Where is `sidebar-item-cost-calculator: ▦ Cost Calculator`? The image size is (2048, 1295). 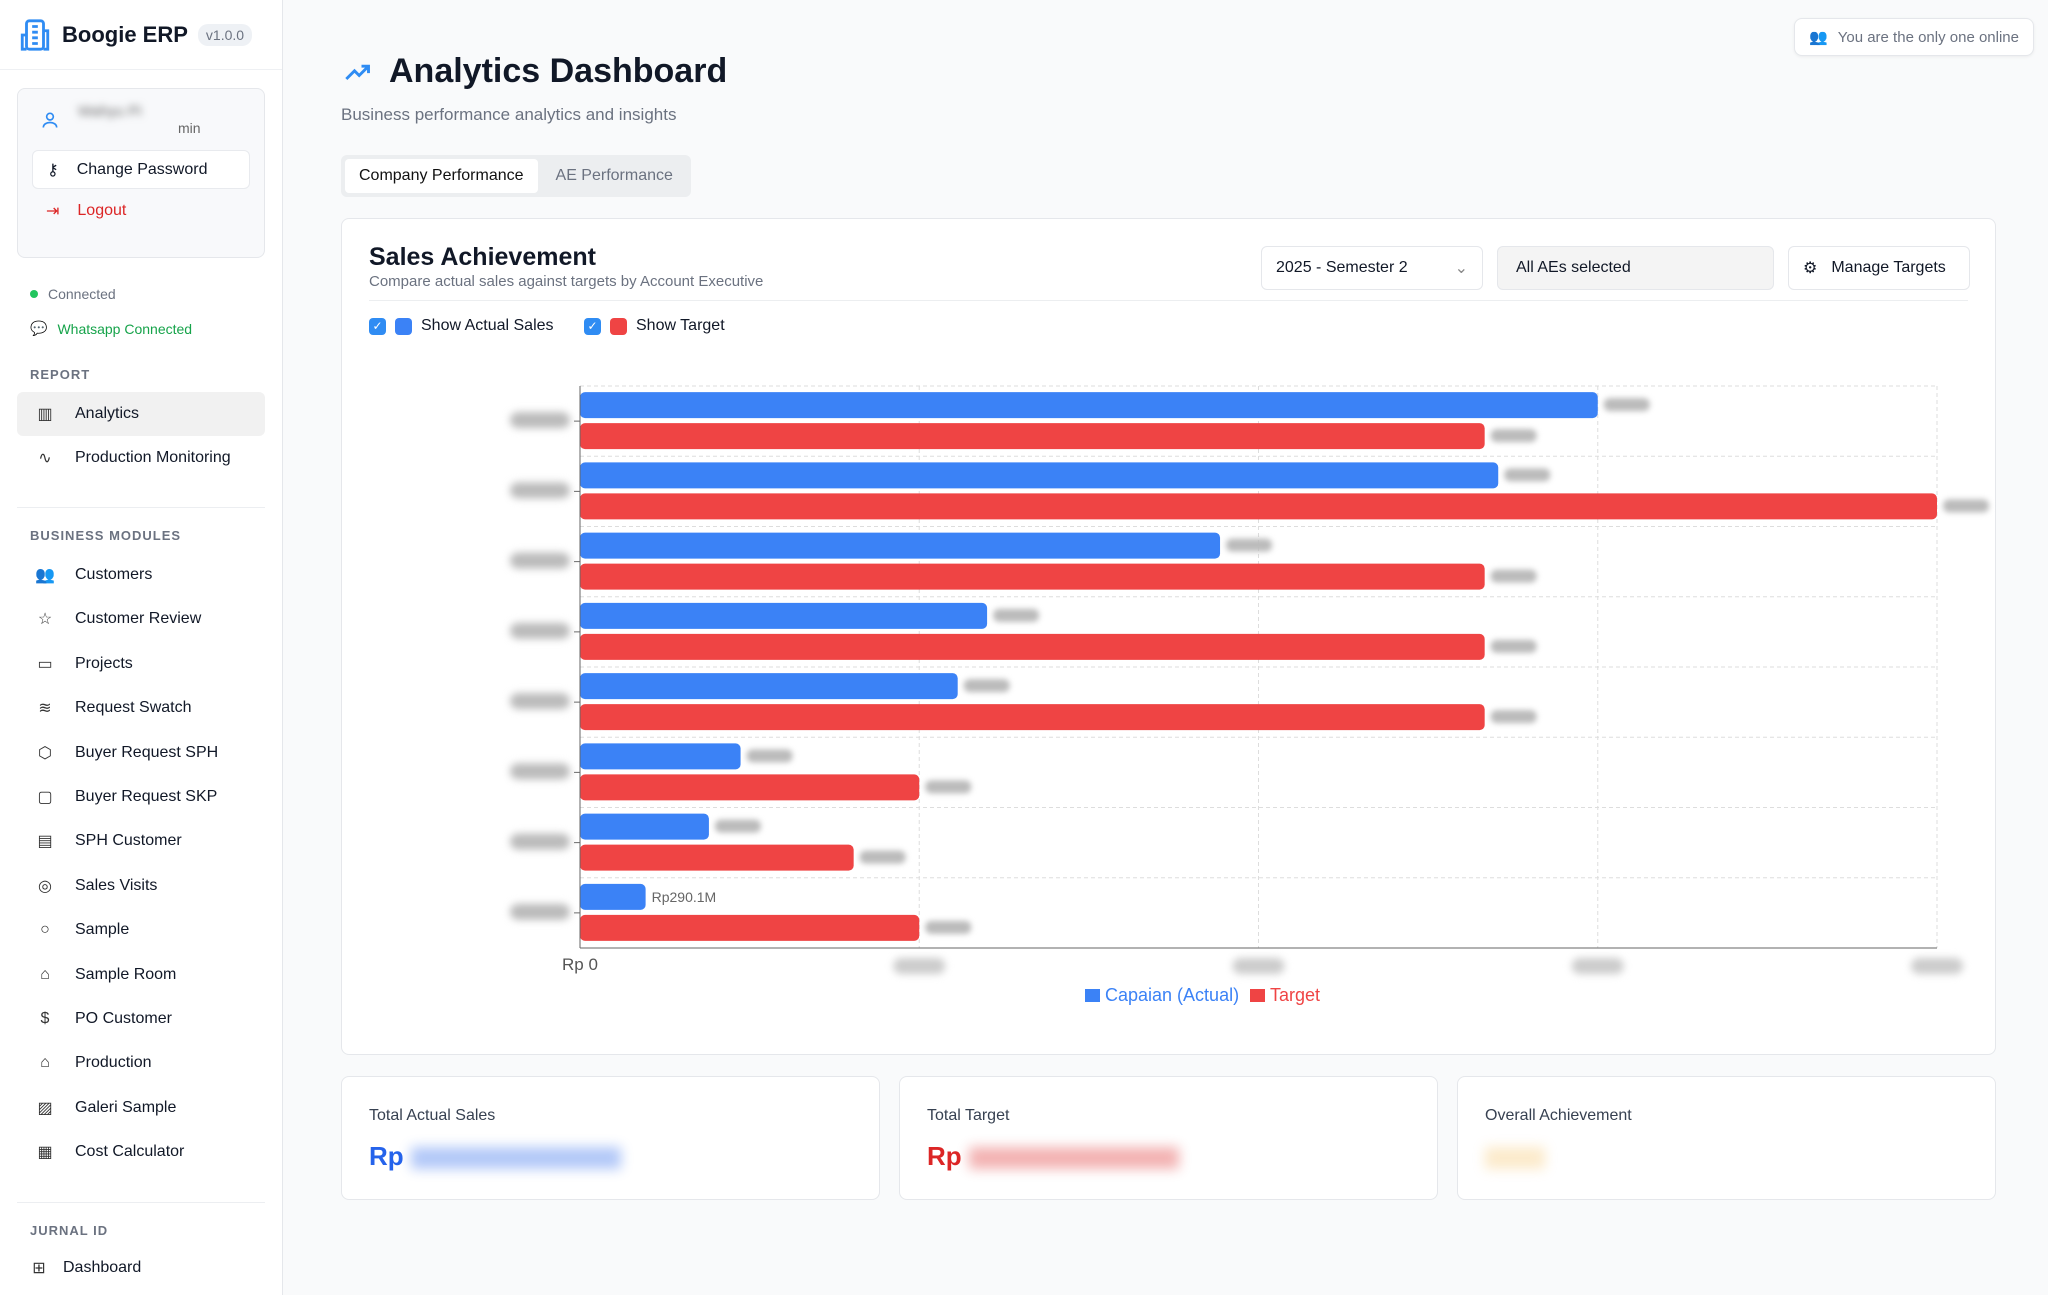 sidebar-item-cost-calculator: ▦ Cost Calculator is located at coordinates (141, 1152).